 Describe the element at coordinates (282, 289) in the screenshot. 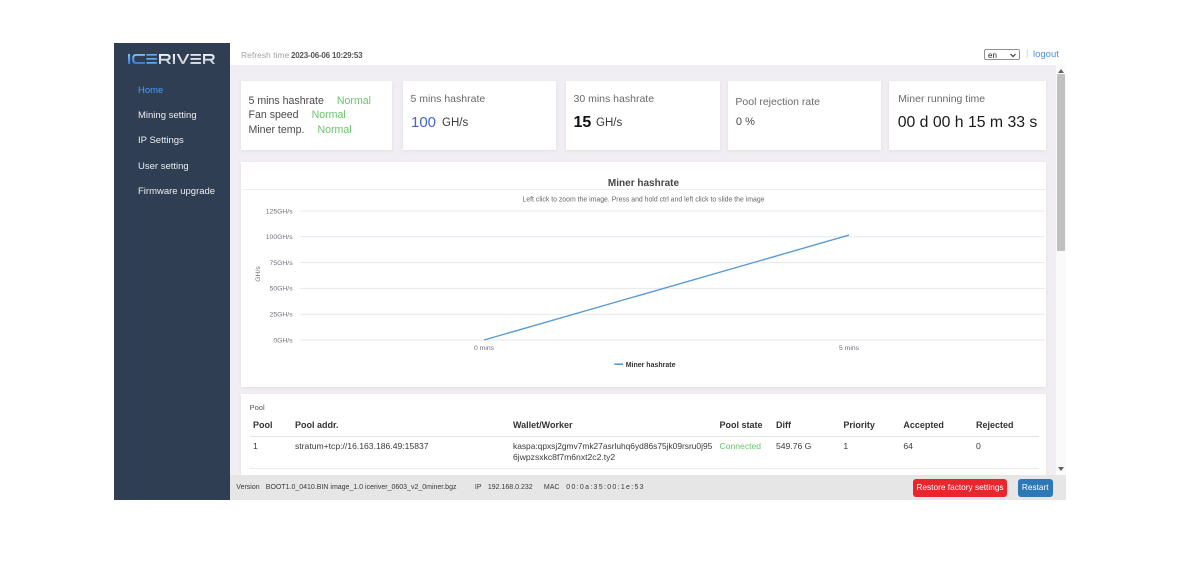

I see `svg-text: 50GH/s` at that location.